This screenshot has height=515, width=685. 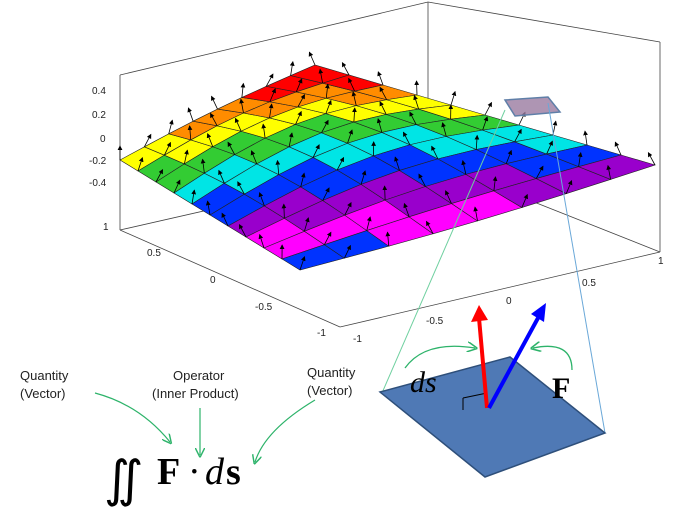 What do you see at coordinates (544, 22) in the screenshot?
I see `box-edge-right-top` at bounding box center [544, 22].